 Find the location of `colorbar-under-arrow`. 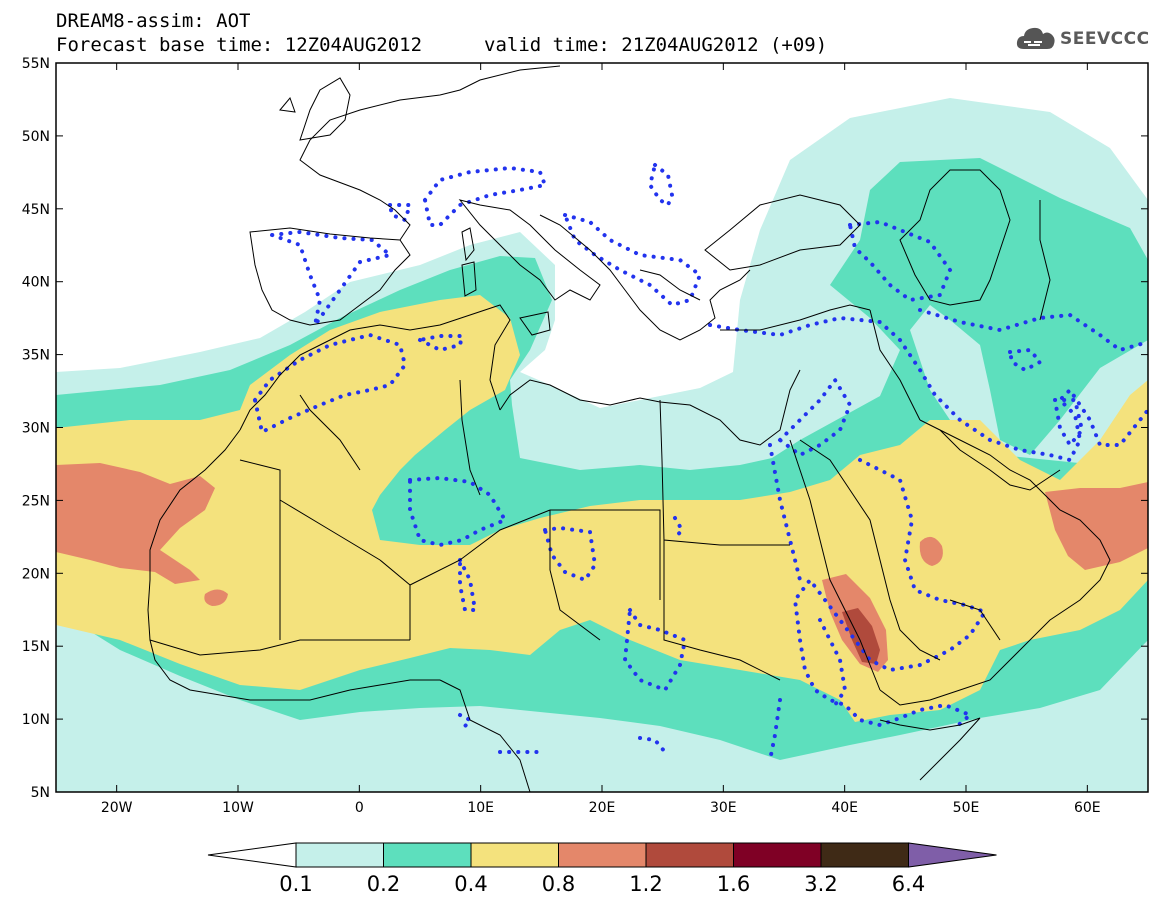

colorbar-under-arrow is located at coordinates (252, 855).